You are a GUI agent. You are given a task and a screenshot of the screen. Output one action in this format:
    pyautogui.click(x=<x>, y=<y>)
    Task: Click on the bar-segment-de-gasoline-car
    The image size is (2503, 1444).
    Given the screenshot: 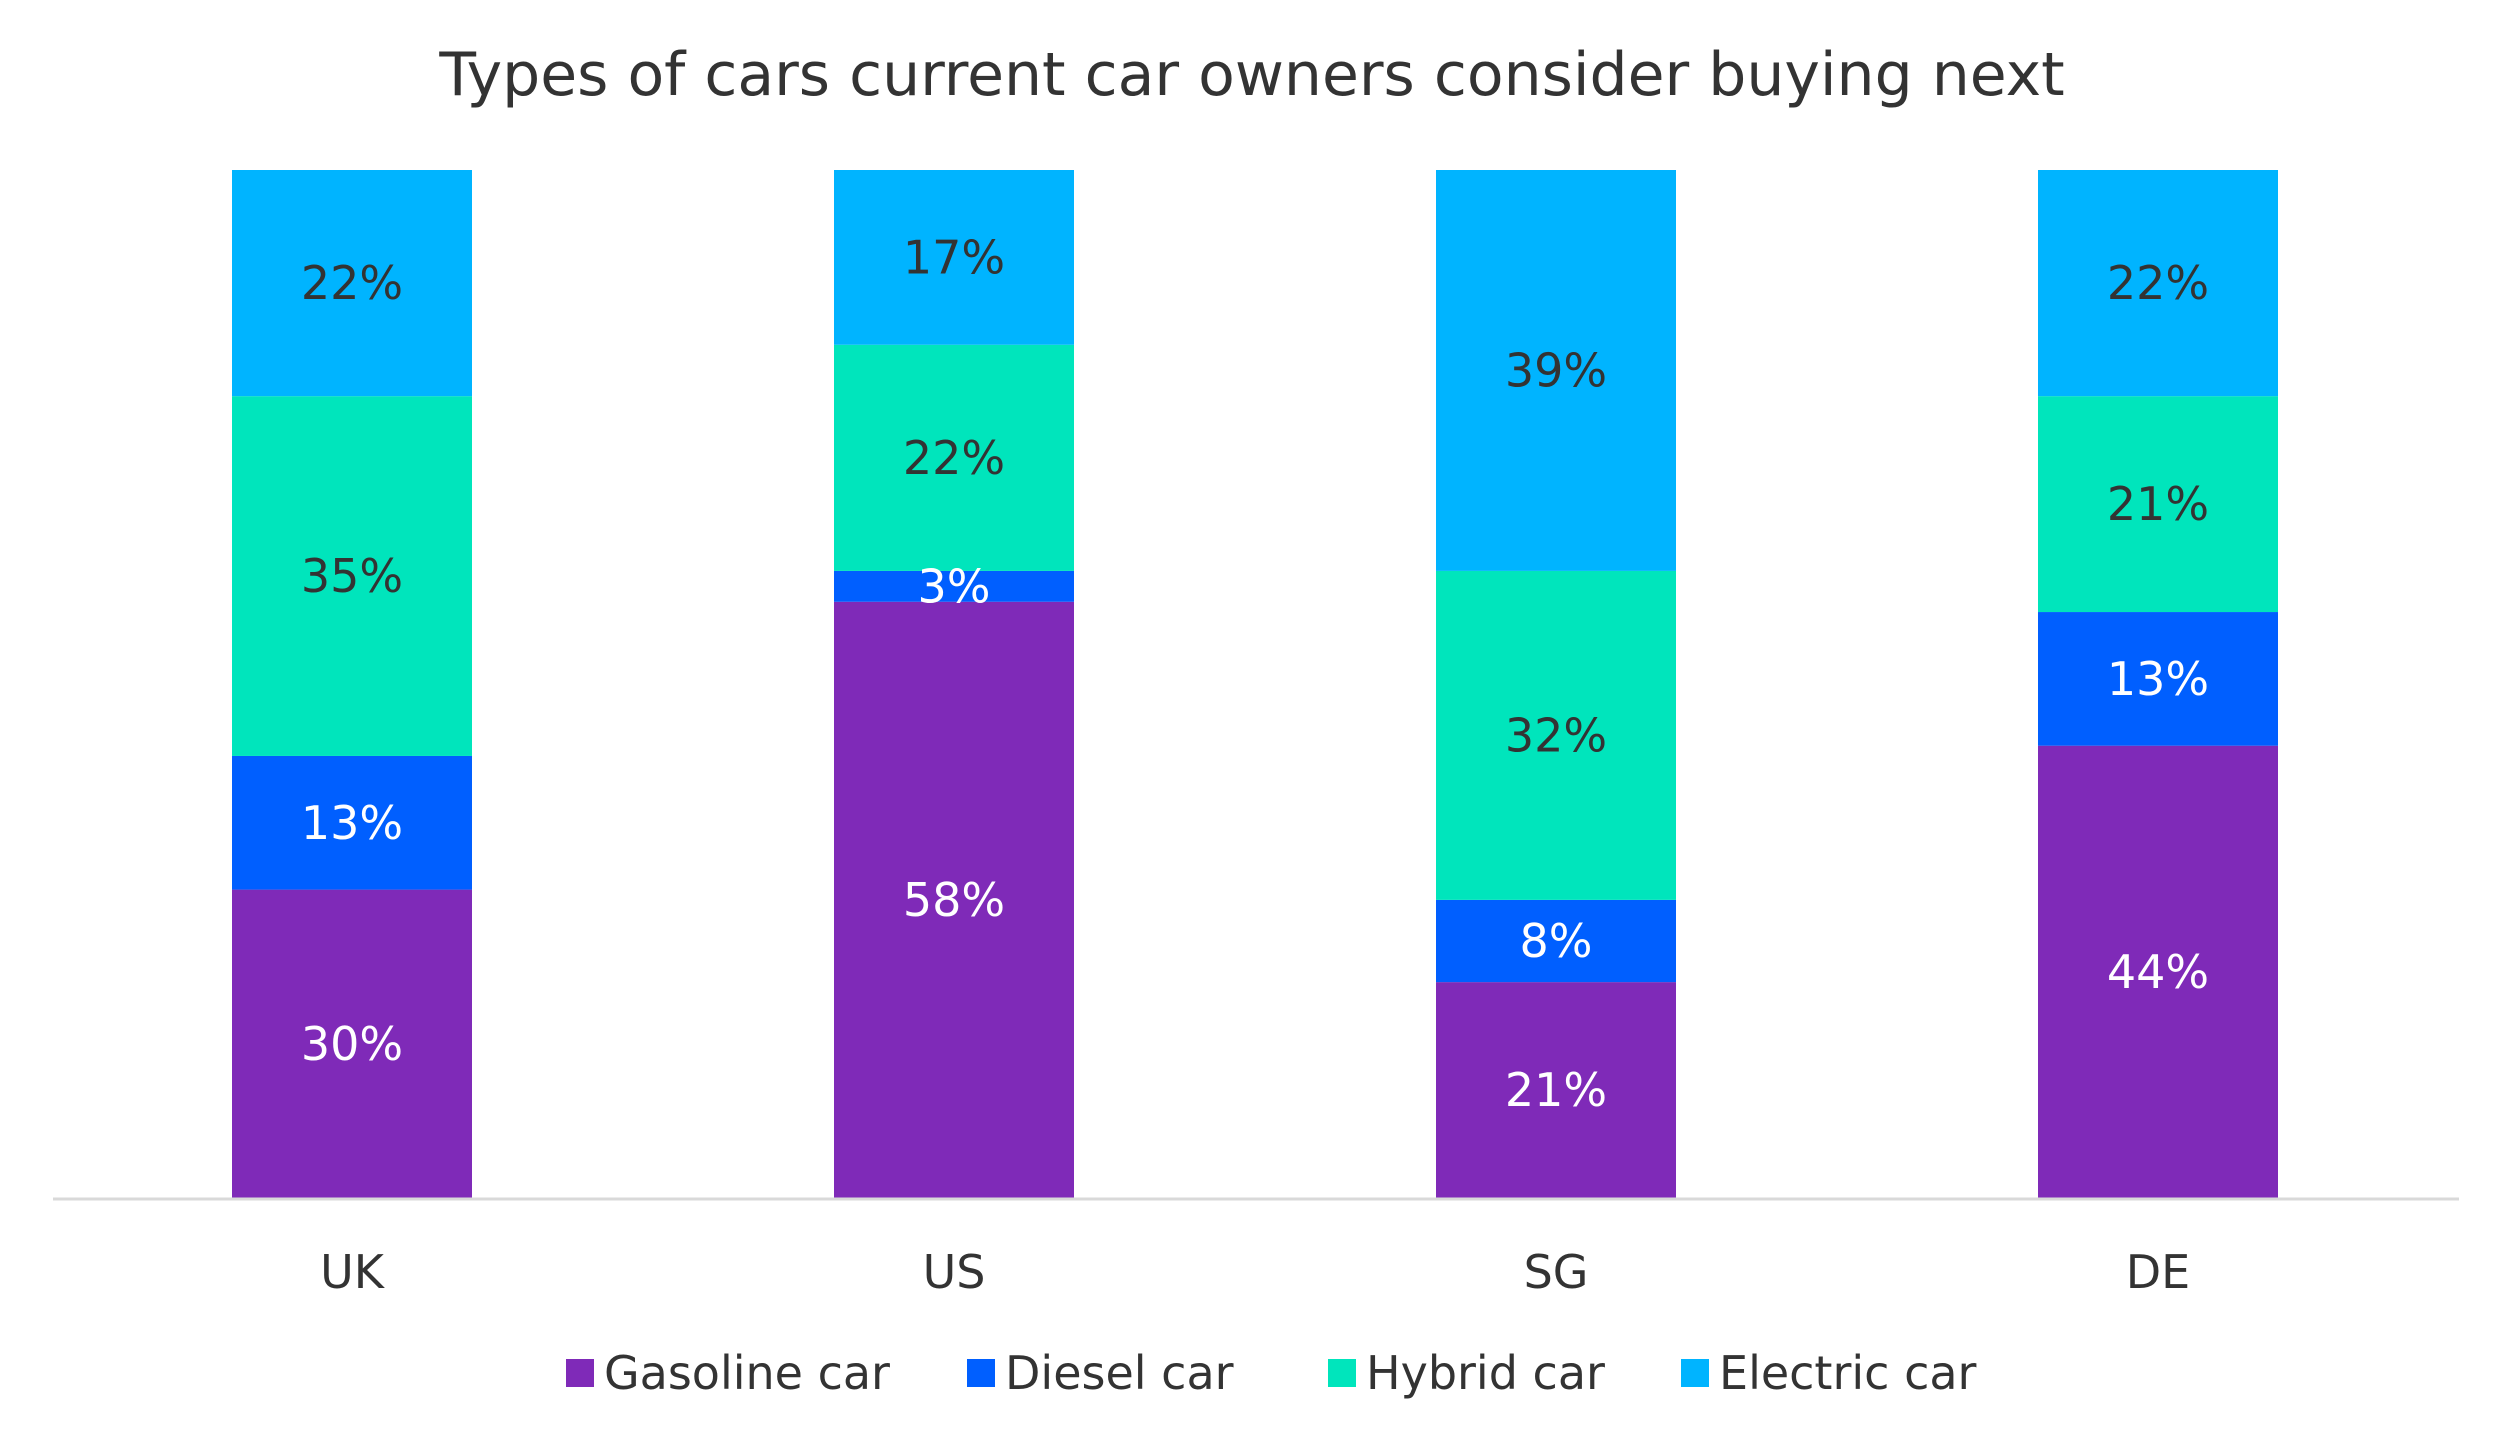 What is the action you would take?
    pyautogui.click(x=2158, y=971)
    